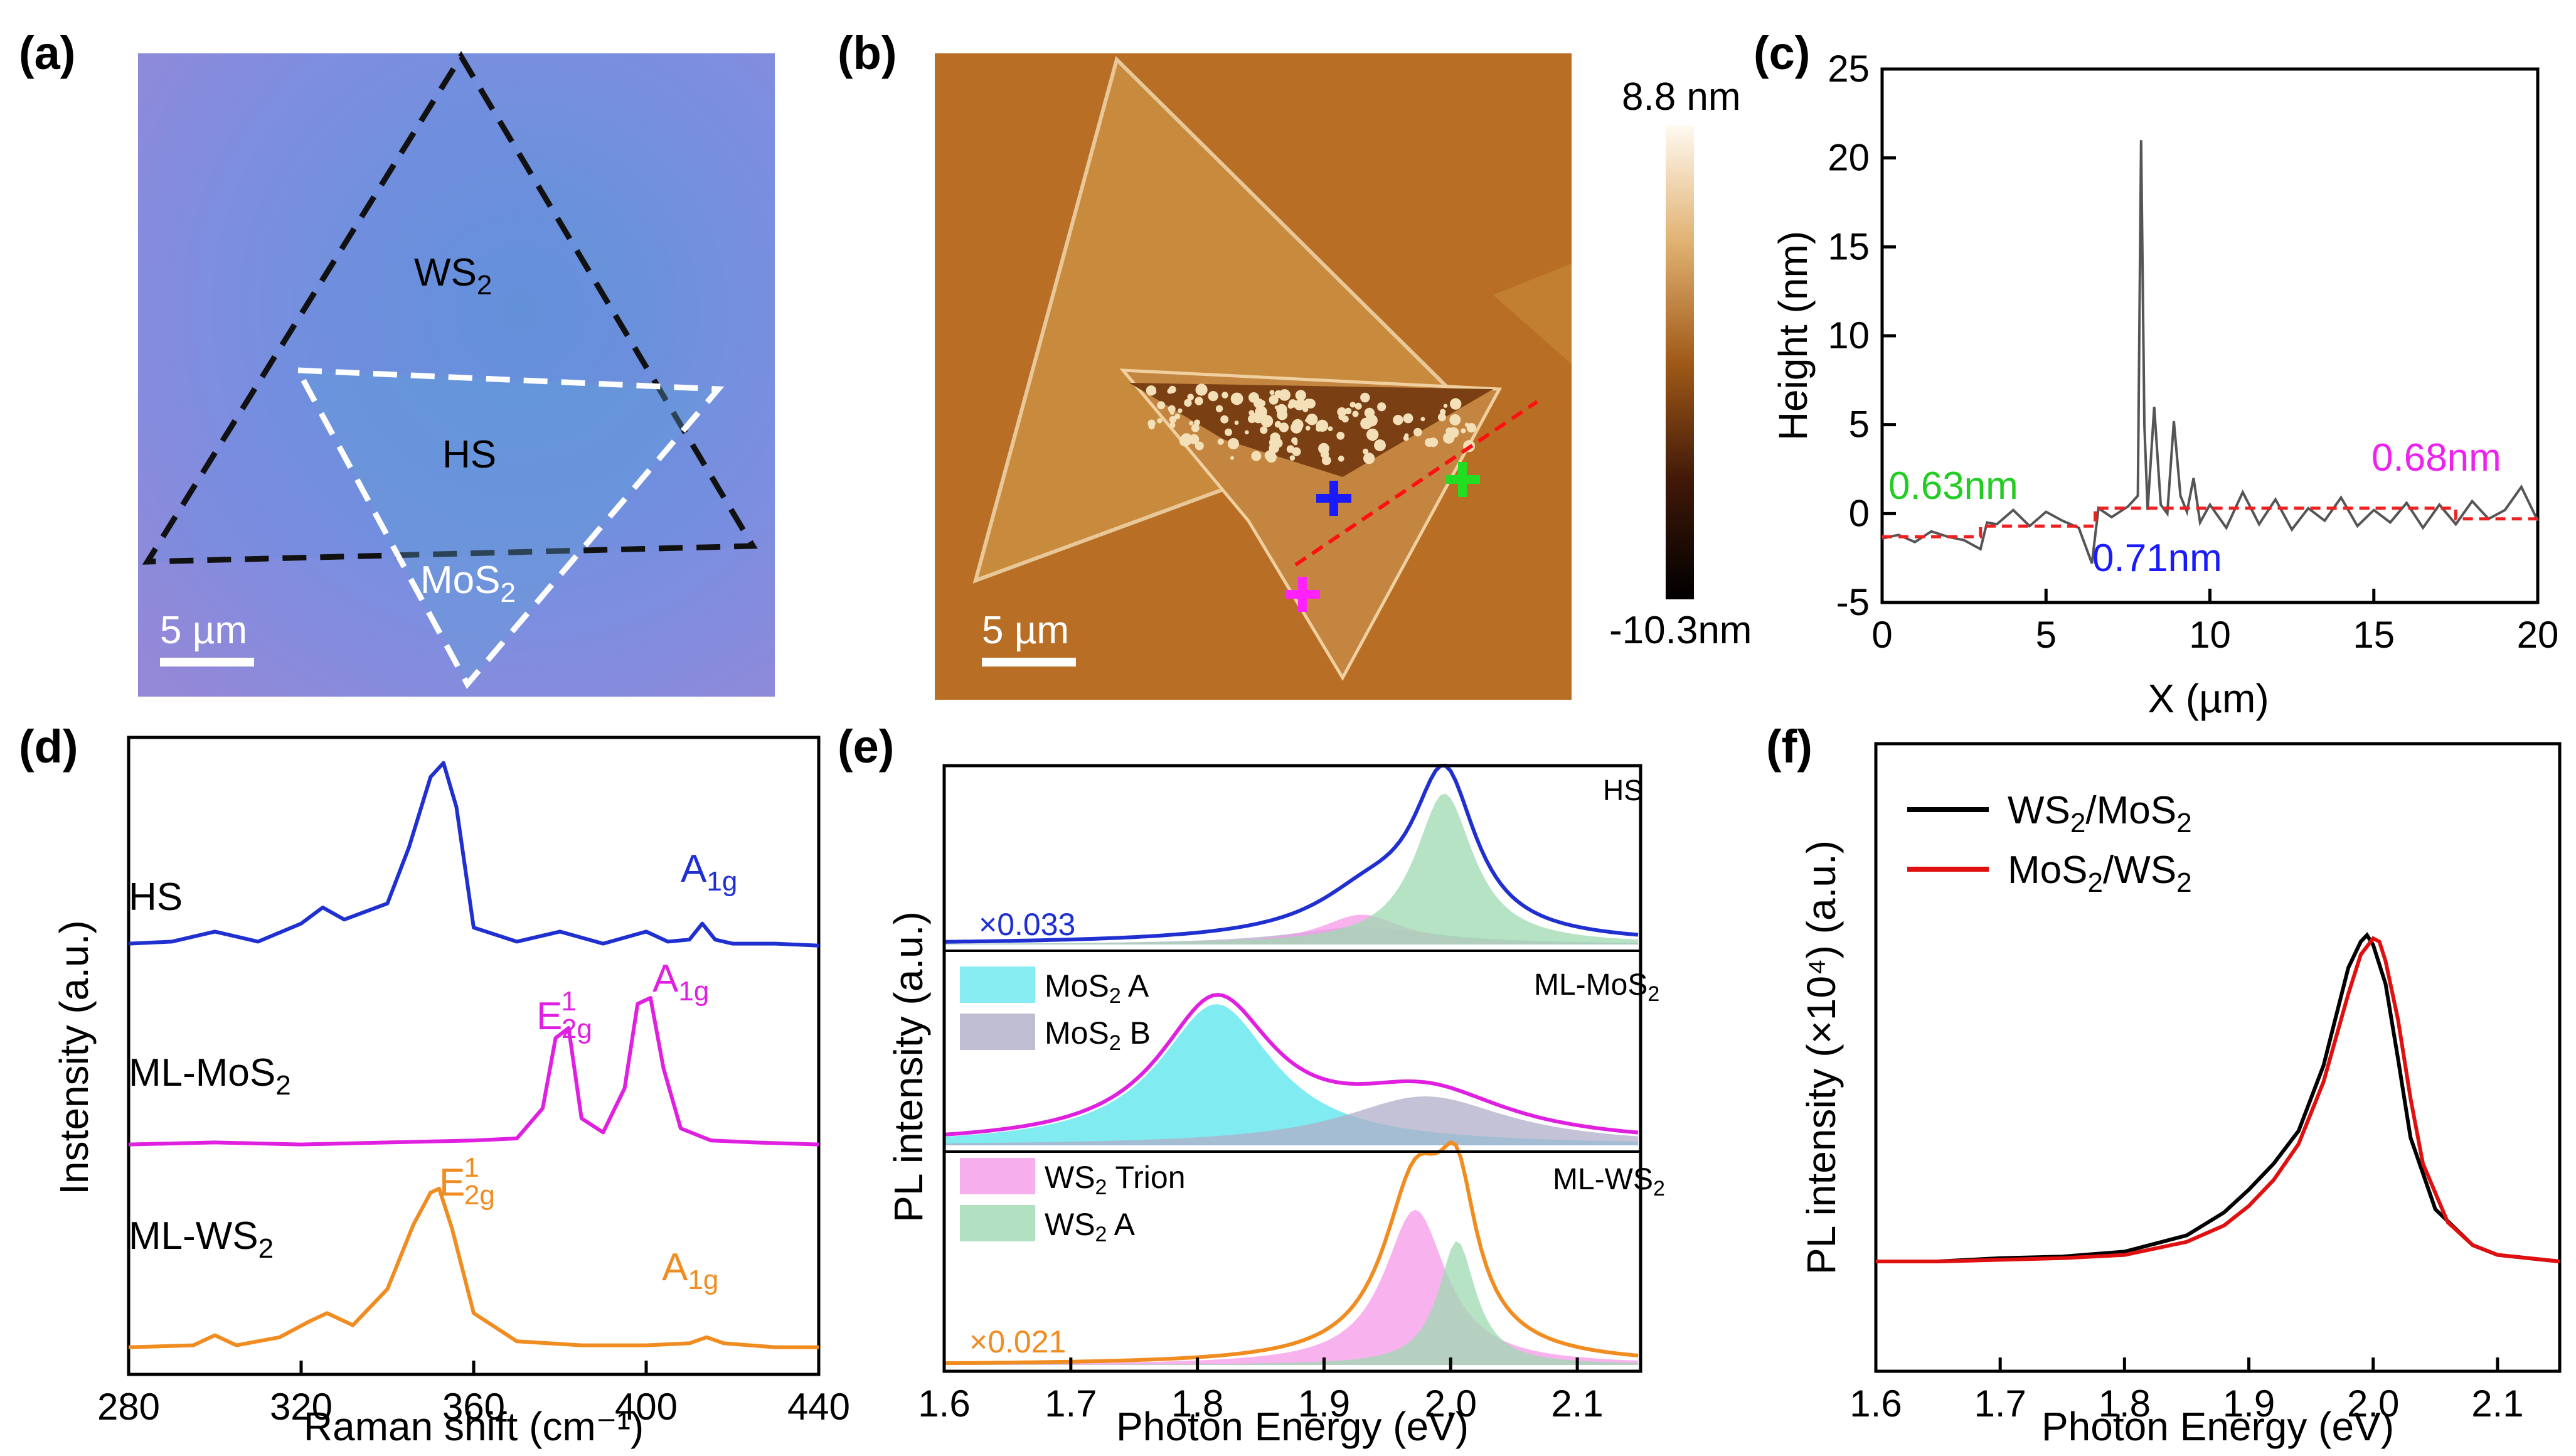 This screenshot has height=1456, width=2576. What do you see at coordinates (1609, 1182) in the screenshot?
I see `subpanel-ws2-tag: ML-WS2` at bounding box center [1609, 1182].